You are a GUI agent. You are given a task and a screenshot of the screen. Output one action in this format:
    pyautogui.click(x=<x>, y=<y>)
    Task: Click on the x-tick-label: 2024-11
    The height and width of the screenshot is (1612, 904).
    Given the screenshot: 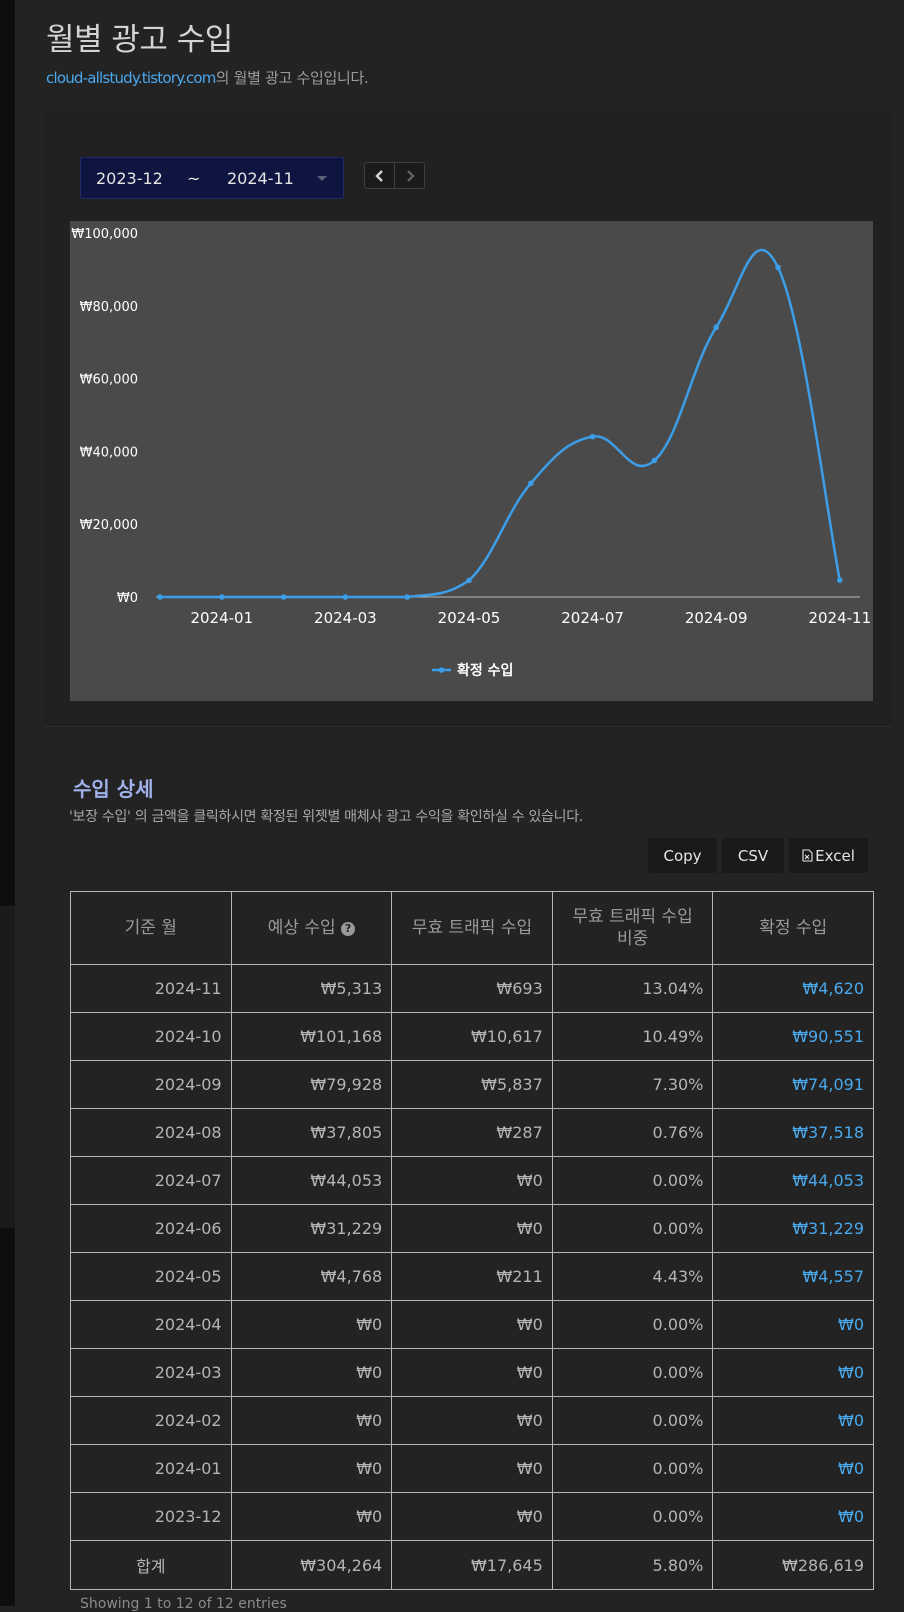 What is the action you would take?
    pyautogui.click(x=839, y=618)
    